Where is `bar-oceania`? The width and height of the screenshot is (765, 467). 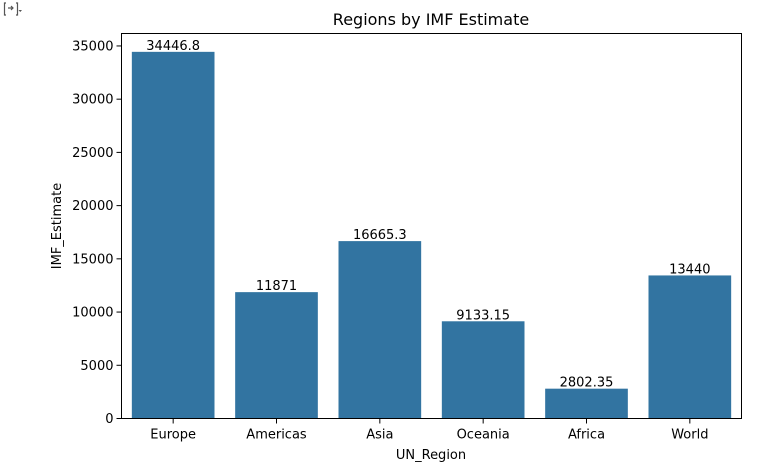
bar-oceania is located at coordinates (483, 370).